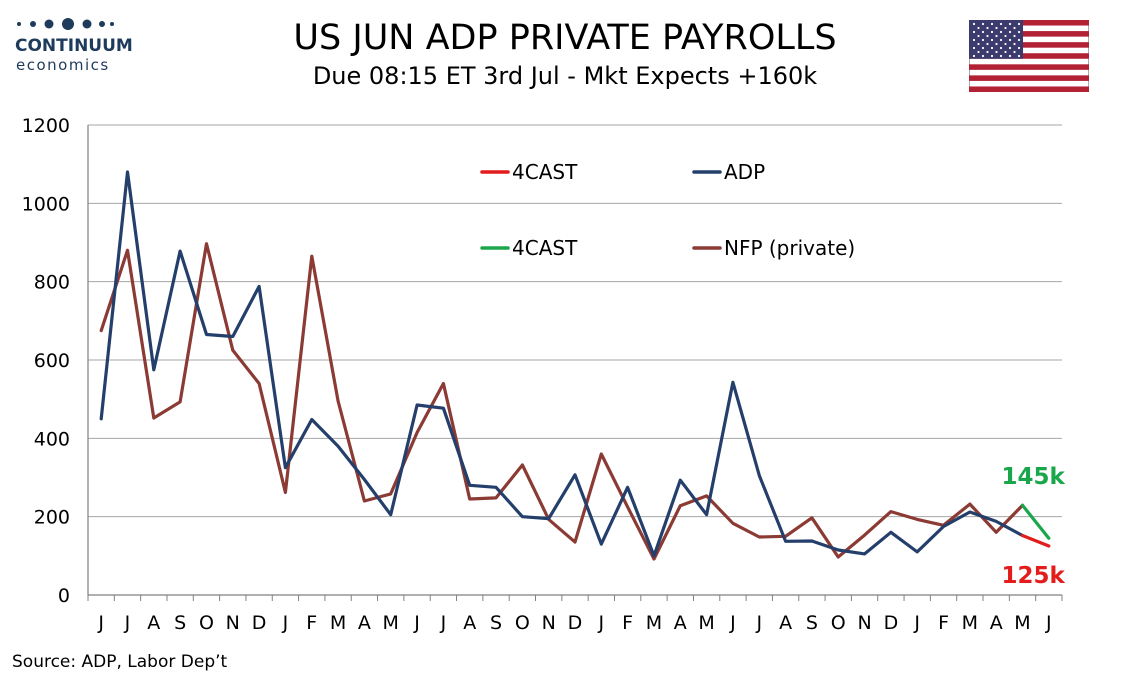 The height and width of the screenshot is (680, 1134). What do you see at coordinates (52, 518) in the screenshot?
I see `y-tick-label: 200` at bounding box center [52, 518].